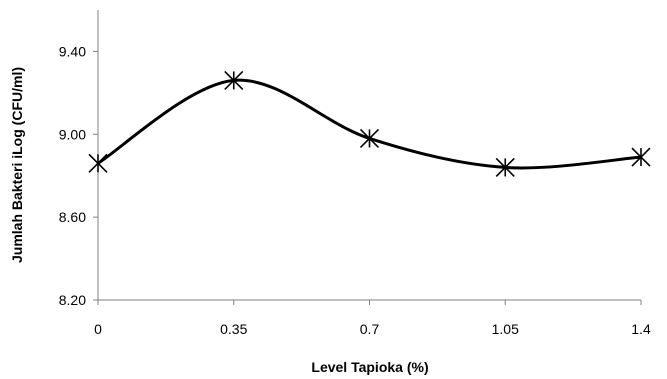  Describe the element at coordinates (72, 51) in the screenshot. I see `y-tick-label: 9.40` at that location.